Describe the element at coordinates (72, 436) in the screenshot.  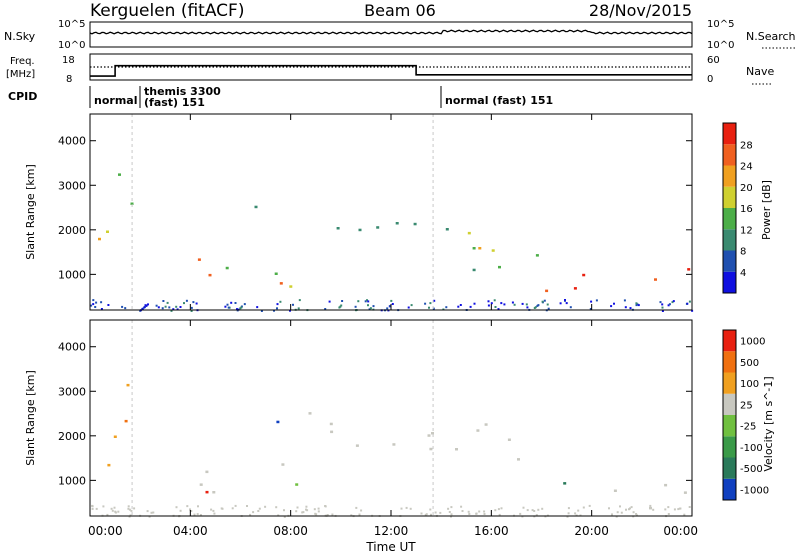
I see `ytick-label: 2000` at that location.